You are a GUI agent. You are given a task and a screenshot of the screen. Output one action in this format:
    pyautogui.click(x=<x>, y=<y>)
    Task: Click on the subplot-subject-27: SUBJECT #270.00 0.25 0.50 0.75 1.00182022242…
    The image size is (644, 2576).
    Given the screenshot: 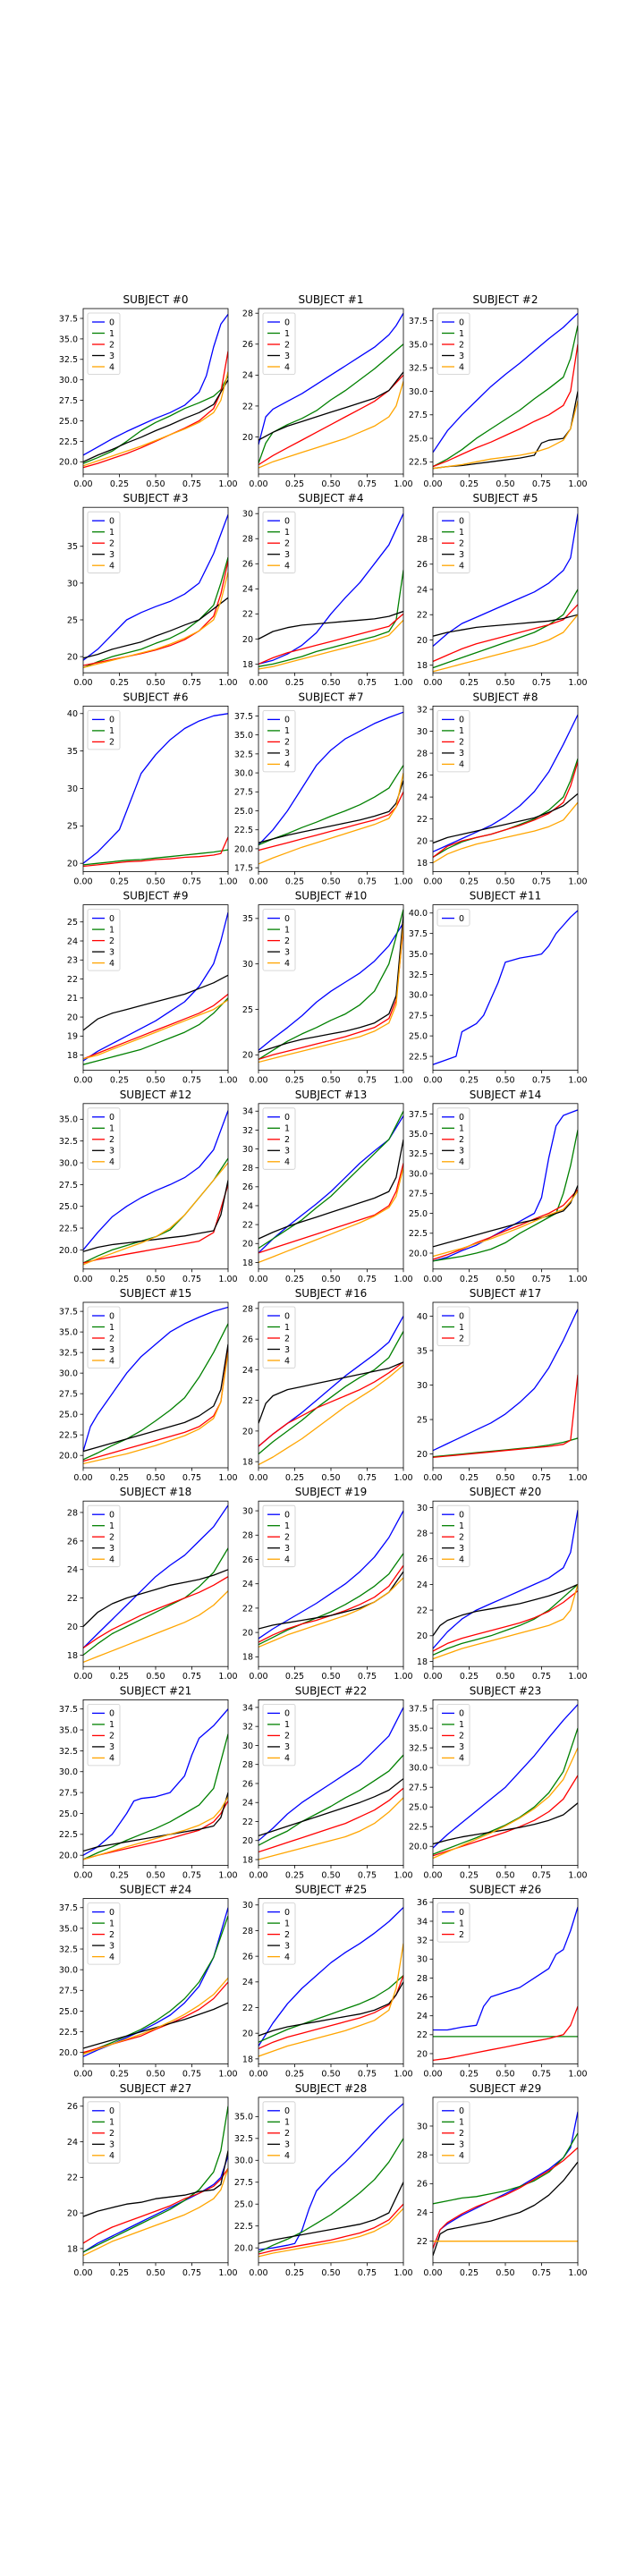 What is the action you would take?
    pyautogui.click(x=152, y=2180)
    